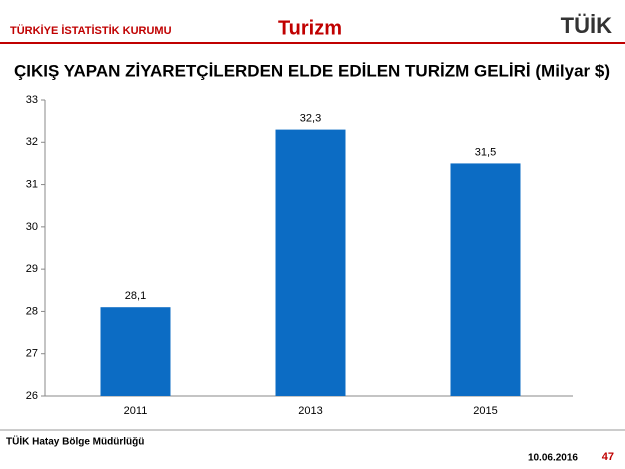 The width and height of the screenshot is (625, 469). What do you see at coordinates (553, 458) in the screenshot?
I see `footer-date: 10.06.2016` at bounding box center [553, 458].